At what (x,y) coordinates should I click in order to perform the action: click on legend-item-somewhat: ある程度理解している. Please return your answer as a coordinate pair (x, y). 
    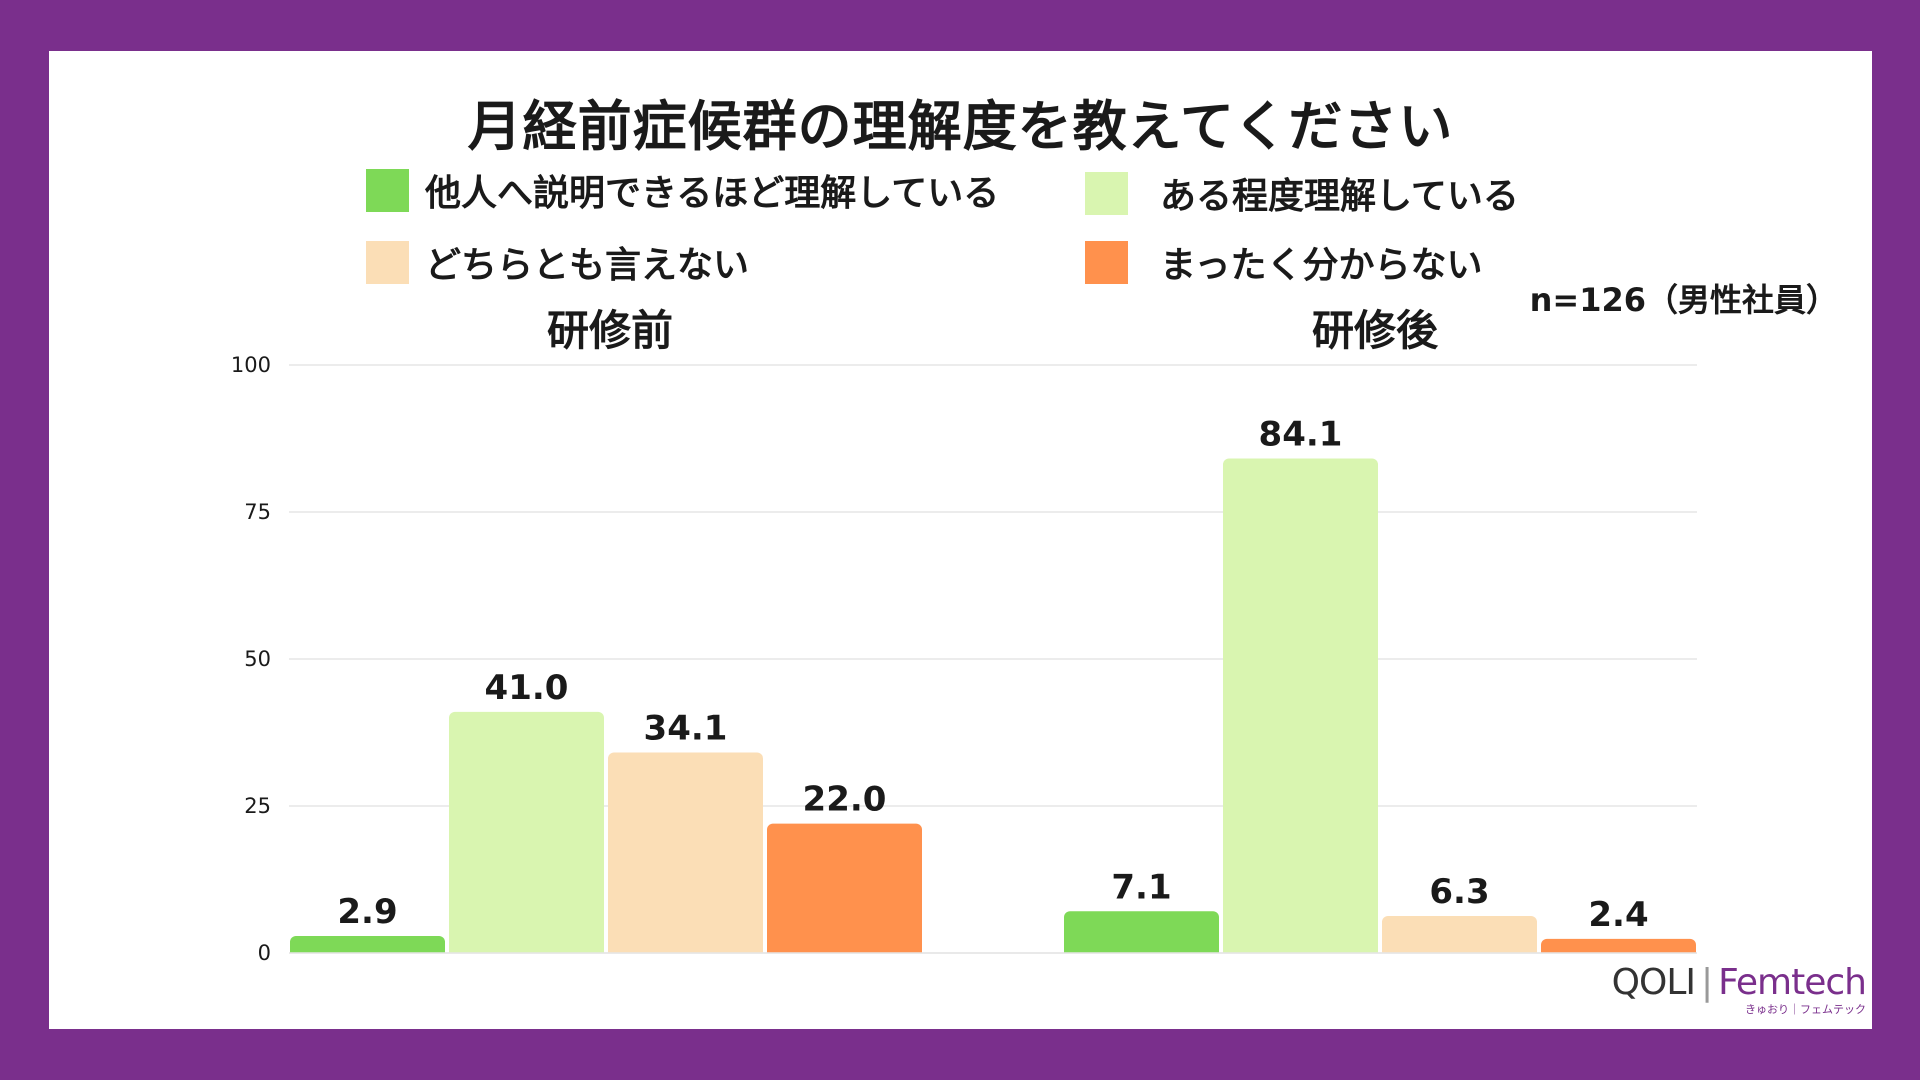
    Looking at the image, I should click on (1302, 194).